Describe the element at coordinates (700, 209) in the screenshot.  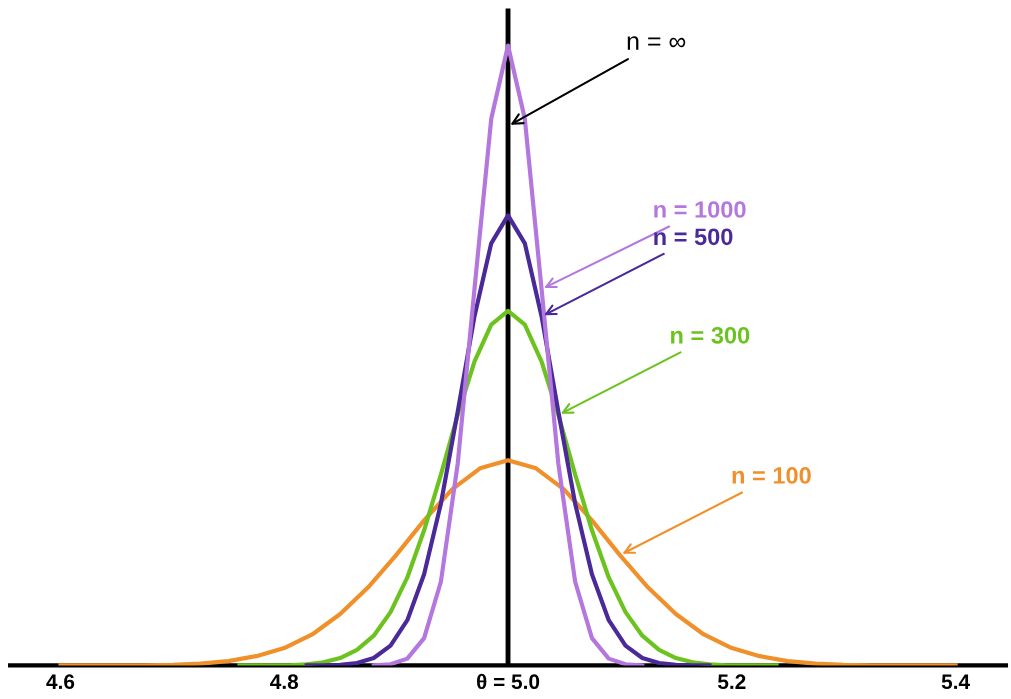
I see `annotation: n = 1000` at that location.